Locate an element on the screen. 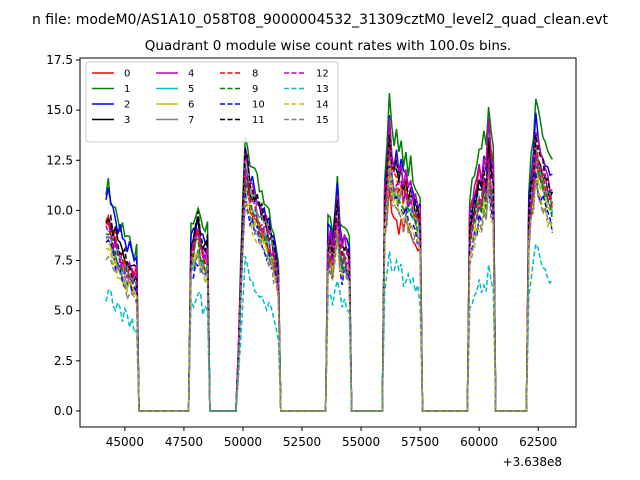  y-tick-label: 15.0 is located at coordinates (59, 110).